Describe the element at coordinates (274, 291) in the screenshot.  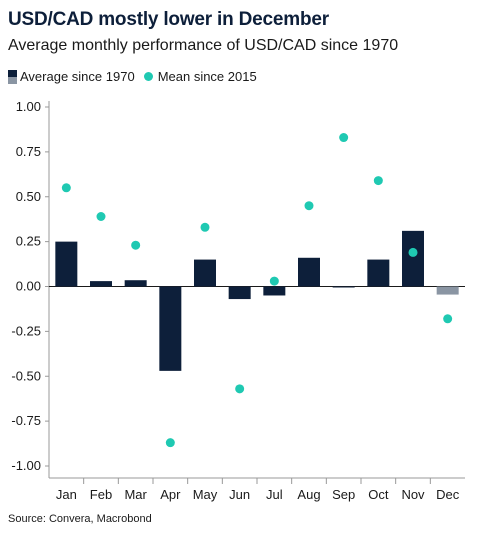
I see `bar-jul` at that location.